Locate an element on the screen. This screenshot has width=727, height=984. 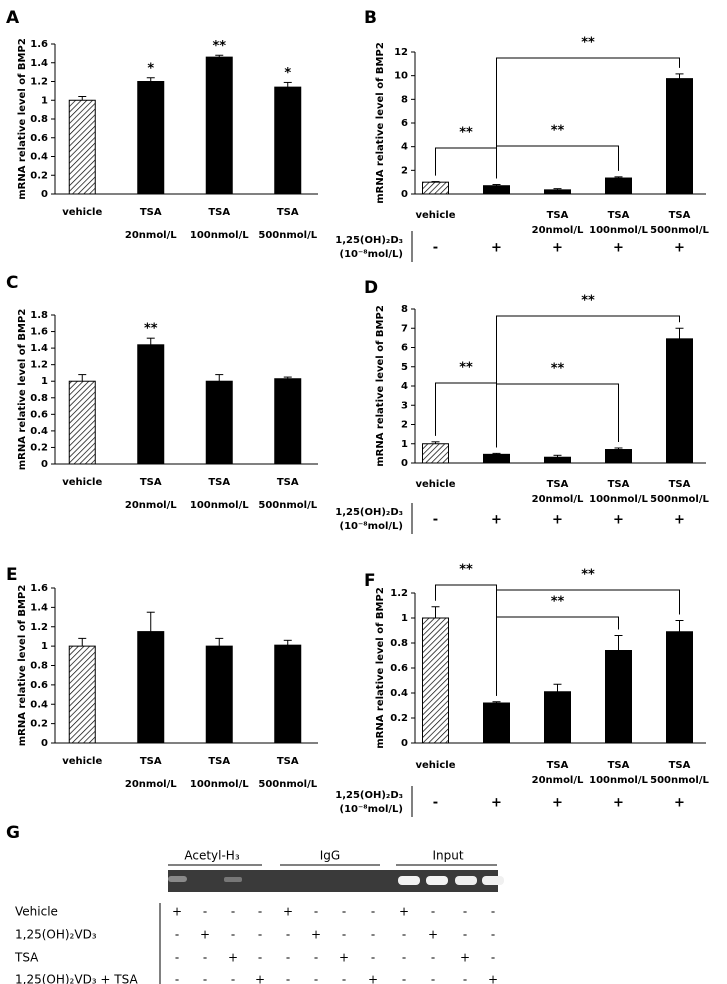
panel-letter: E is located at coordinates (12, 575).